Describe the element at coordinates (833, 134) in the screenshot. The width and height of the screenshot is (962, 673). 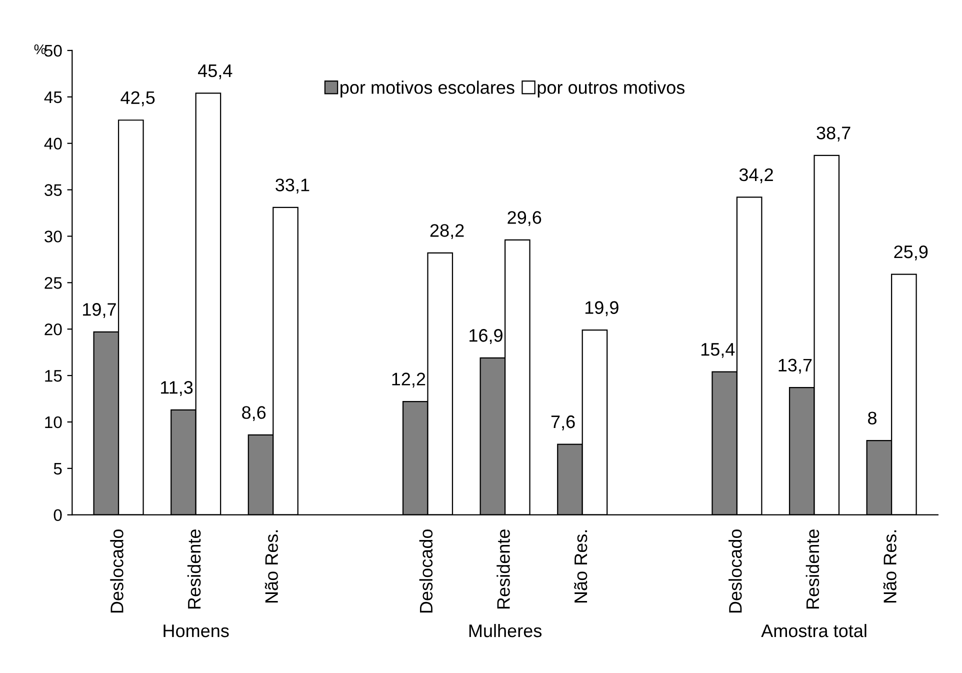
I see `data-label: 38,7` at that location.